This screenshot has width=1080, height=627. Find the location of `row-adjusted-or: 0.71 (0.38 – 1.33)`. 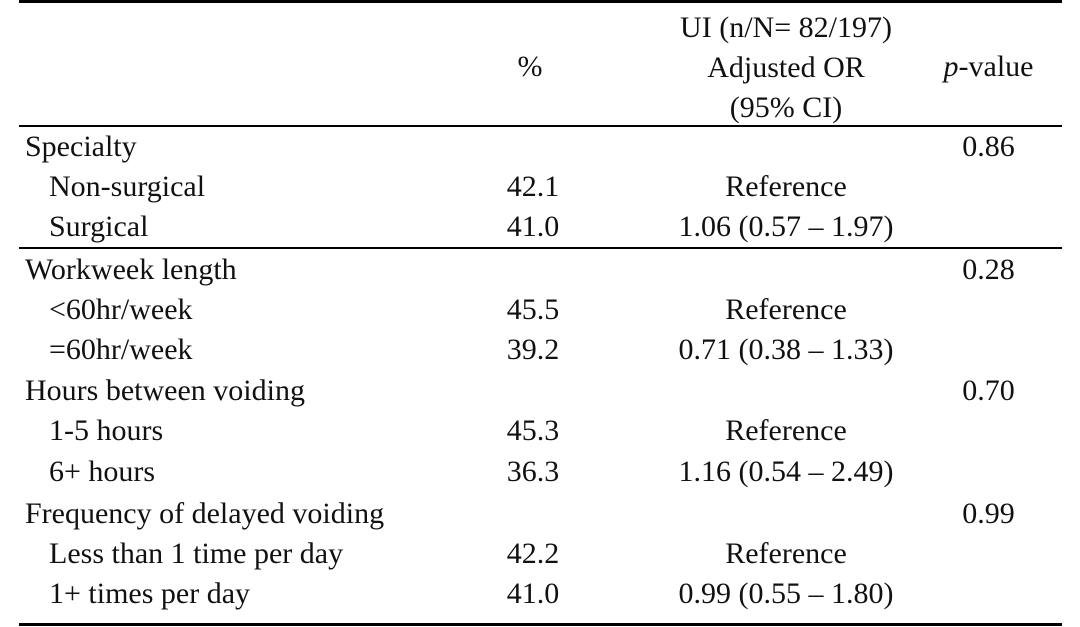

row-adjusted-or: 0.71 (0.38 – 1.33) is located at coordinates (786, 349).